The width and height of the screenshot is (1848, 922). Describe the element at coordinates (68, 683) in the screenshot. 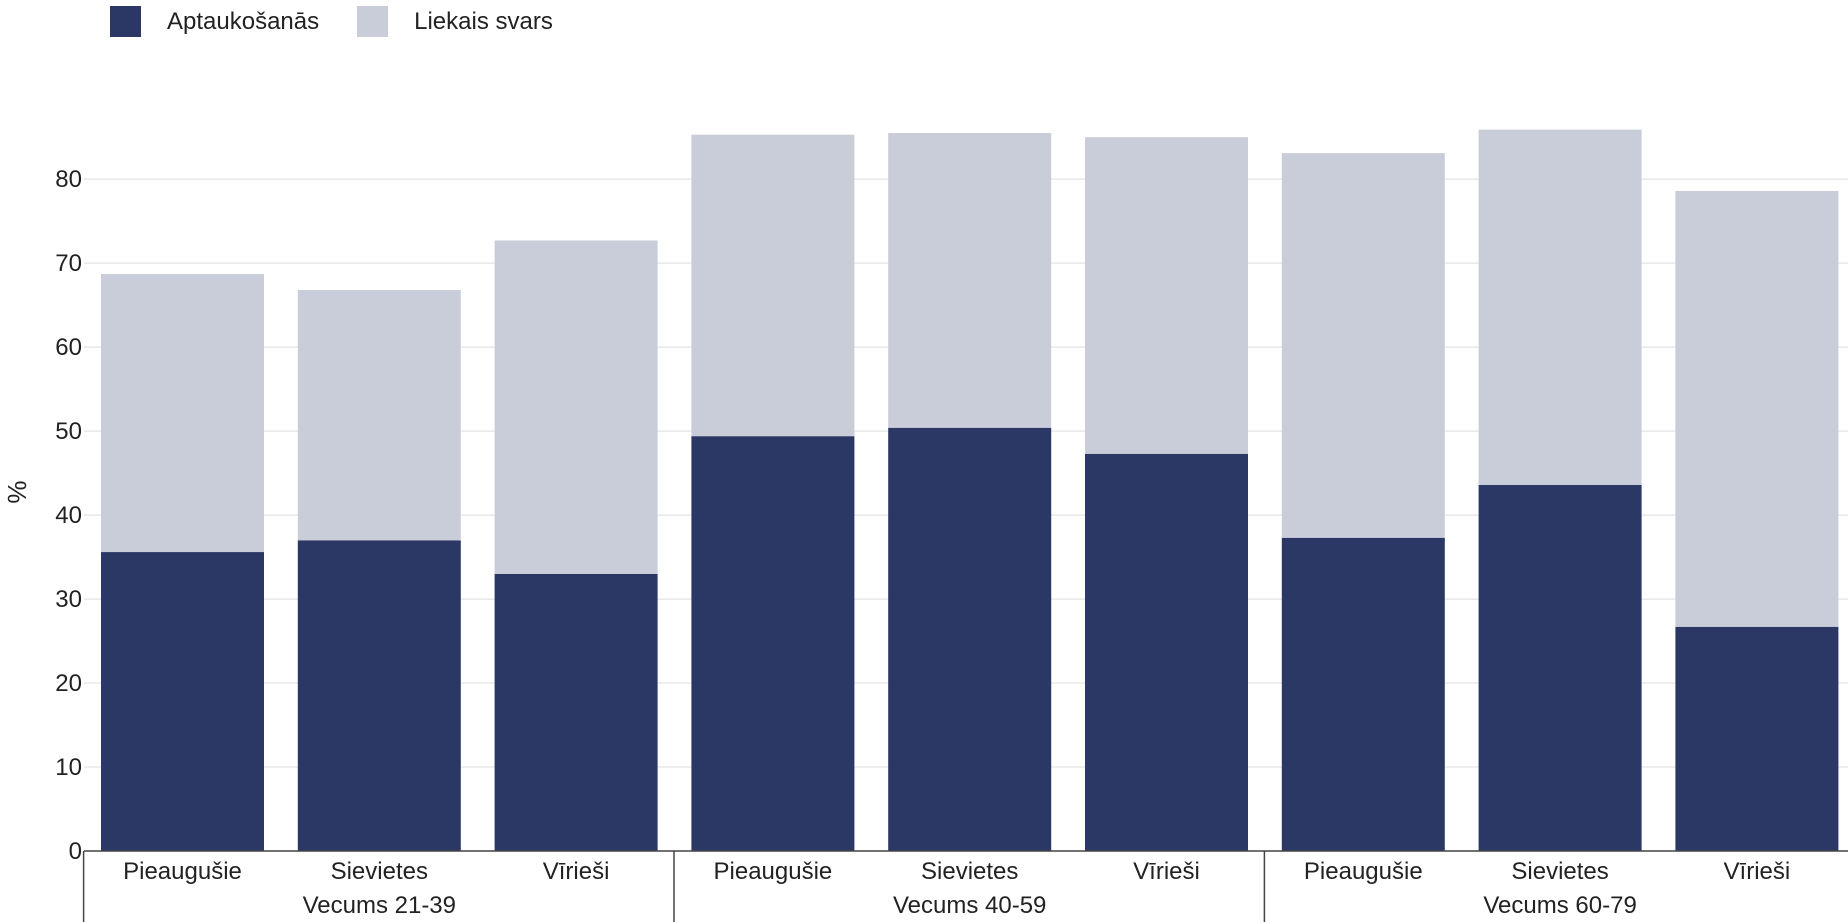

I see `y-tick-label: 20` at that location.